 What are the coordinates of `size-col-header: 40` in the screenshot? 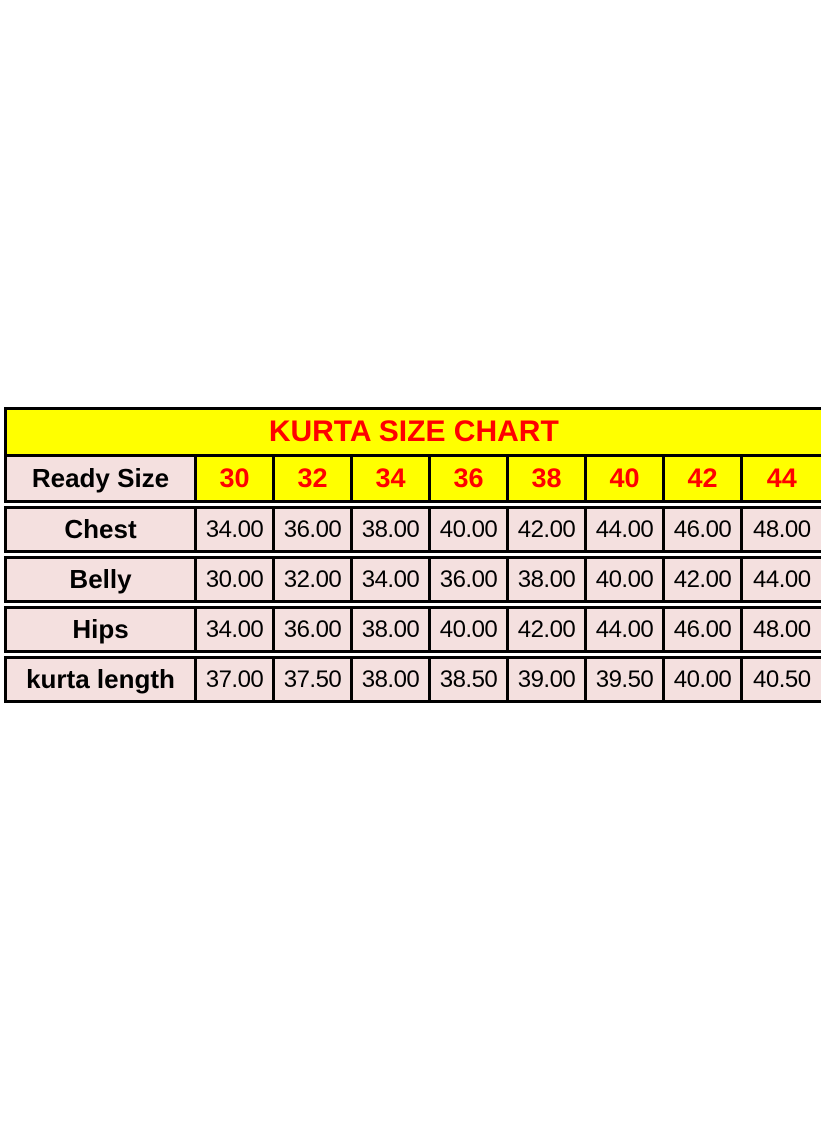 It's located at (624, 482).